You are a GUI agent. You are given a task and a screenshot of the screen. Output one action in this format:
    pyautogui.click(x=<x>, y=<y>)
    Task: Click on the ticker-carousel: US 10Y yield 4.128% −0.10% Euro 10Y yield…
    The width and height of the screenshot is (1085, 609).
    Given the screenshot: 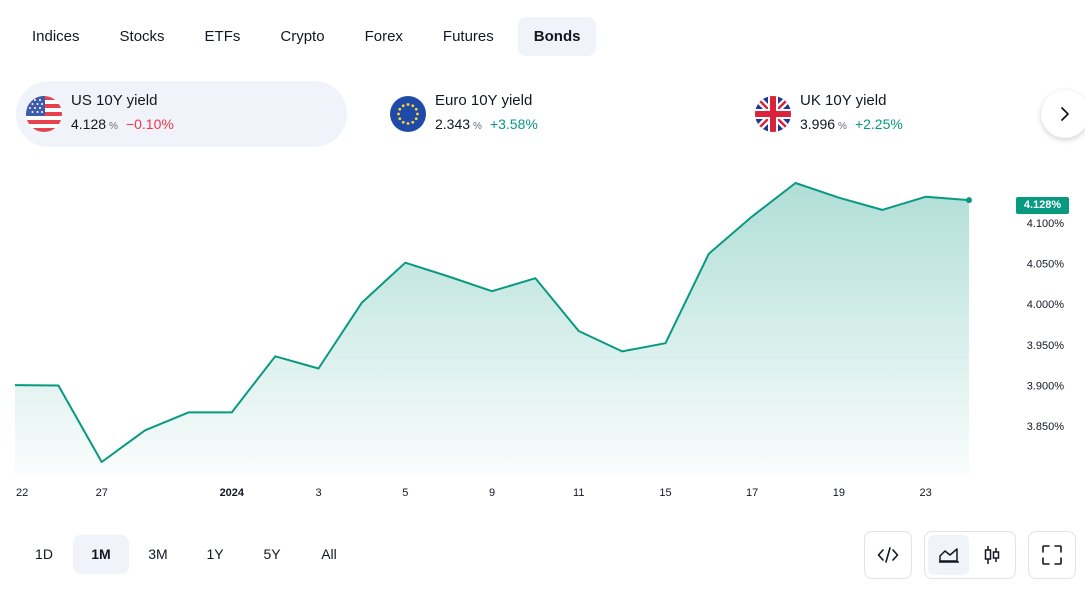 What is the action you would take?
    pyautogui.click(x=550, y=114)
    